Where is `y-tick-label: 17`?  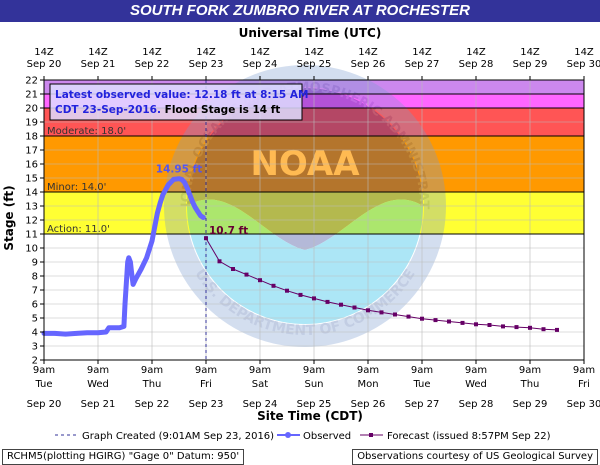 y-tick-label: 17 is located at coordinates (31, 151).